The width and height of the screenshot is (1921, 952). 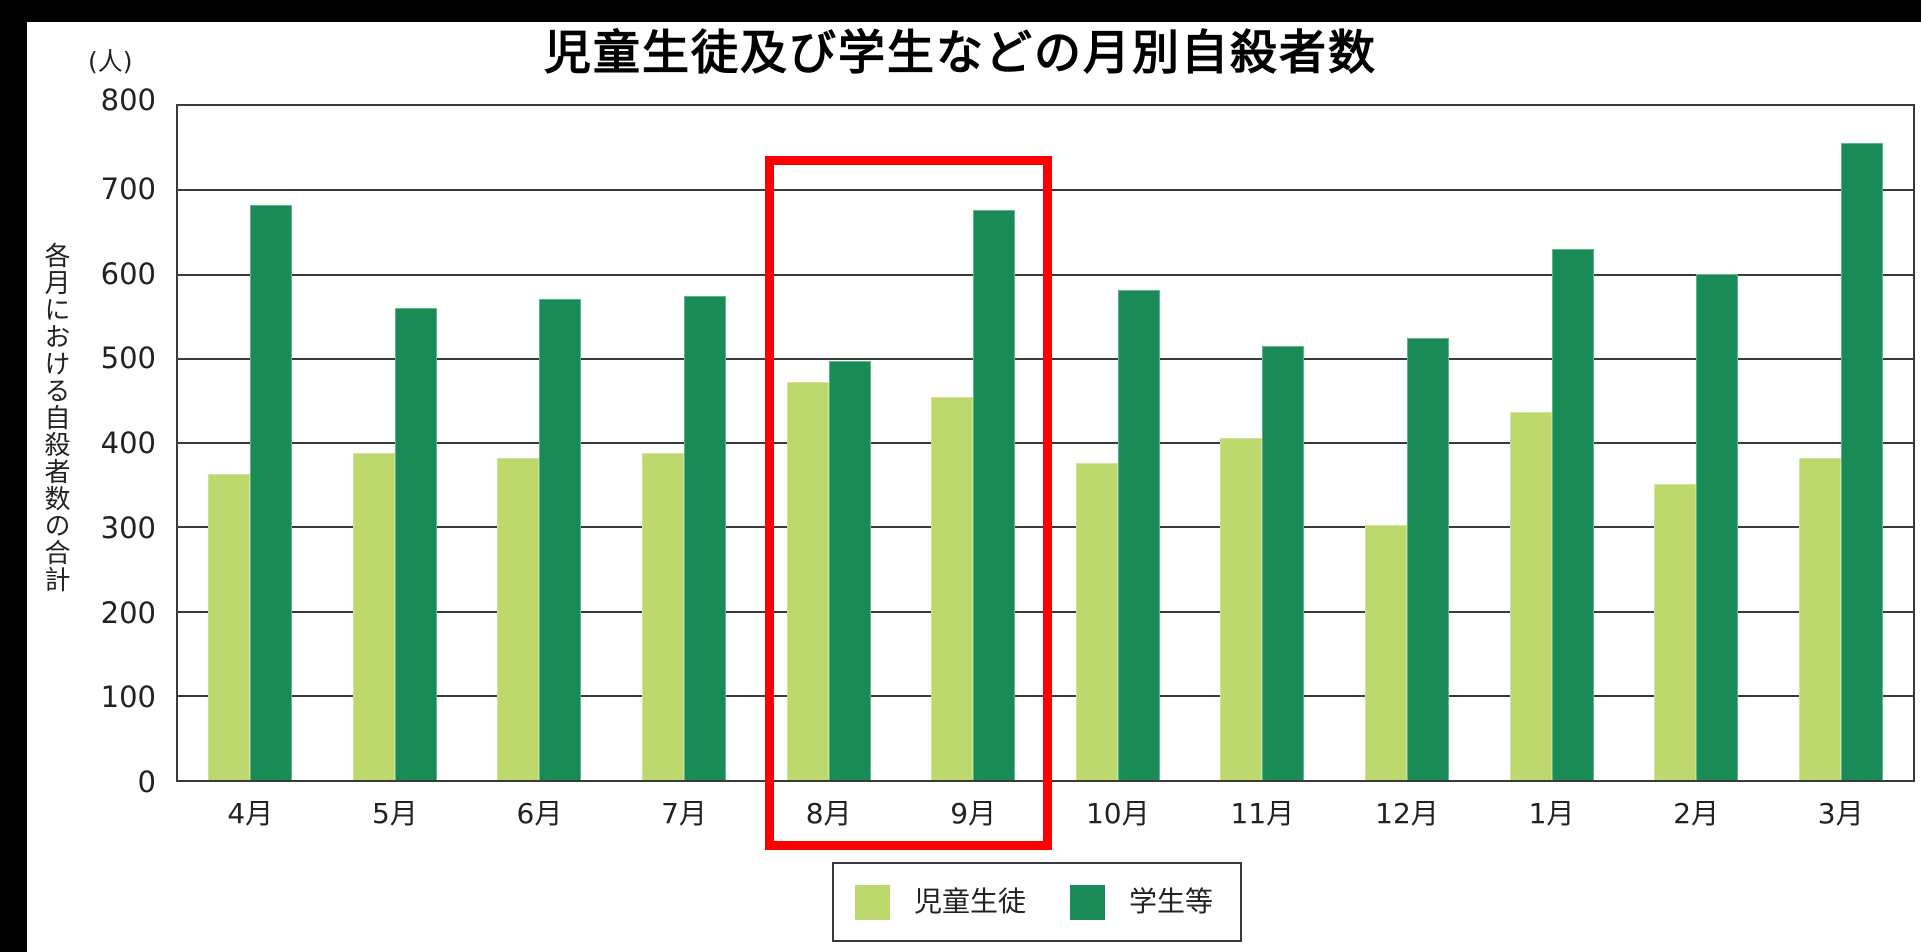 What do you see at coordinates (110, 61) in the screenshot?
I see `y-axis-unit: (人)` at bounding box center [110, 61].